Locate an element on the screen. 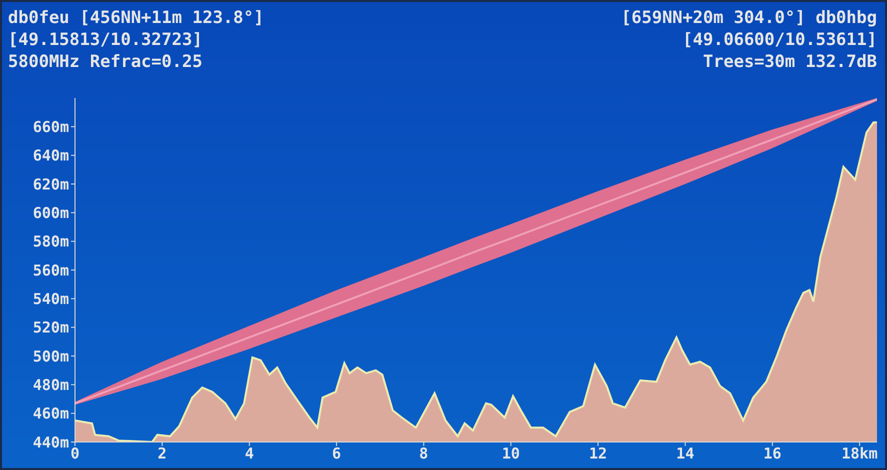  x-tick-label: 10 is located at coordinates (511, 453).